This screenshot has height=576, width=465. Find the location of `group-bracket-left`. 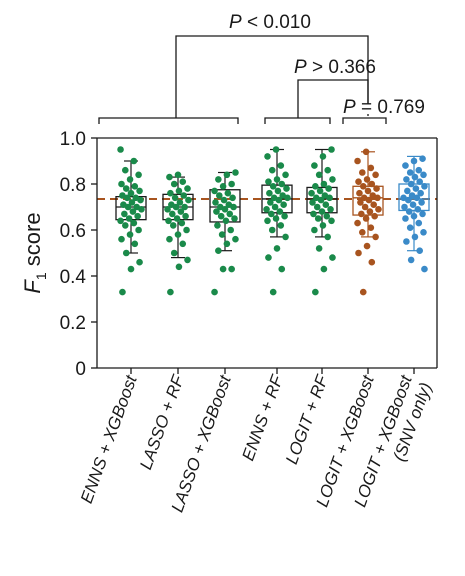

group-bracket-left is located at coordinates (168, 120).